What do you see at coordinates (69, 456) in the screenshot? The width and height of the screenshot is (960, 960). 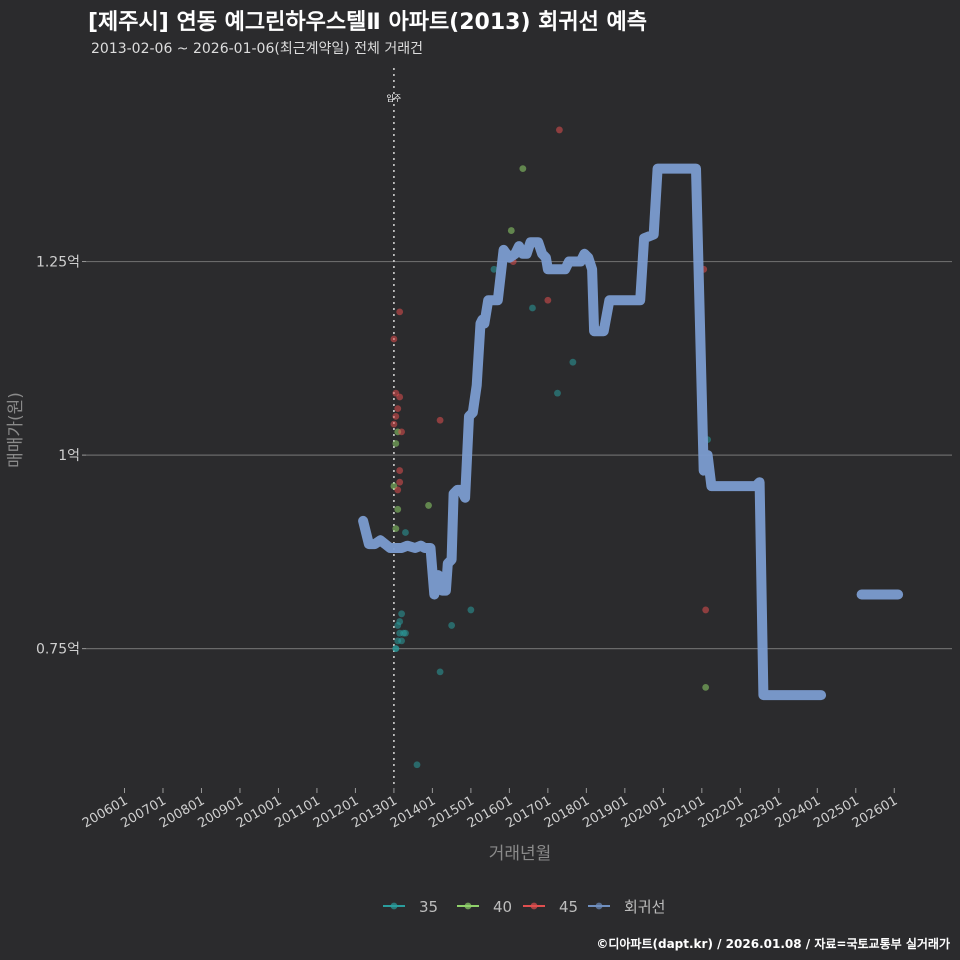 I see `y-tick-label: 1억` at bounding box center [69, 456].